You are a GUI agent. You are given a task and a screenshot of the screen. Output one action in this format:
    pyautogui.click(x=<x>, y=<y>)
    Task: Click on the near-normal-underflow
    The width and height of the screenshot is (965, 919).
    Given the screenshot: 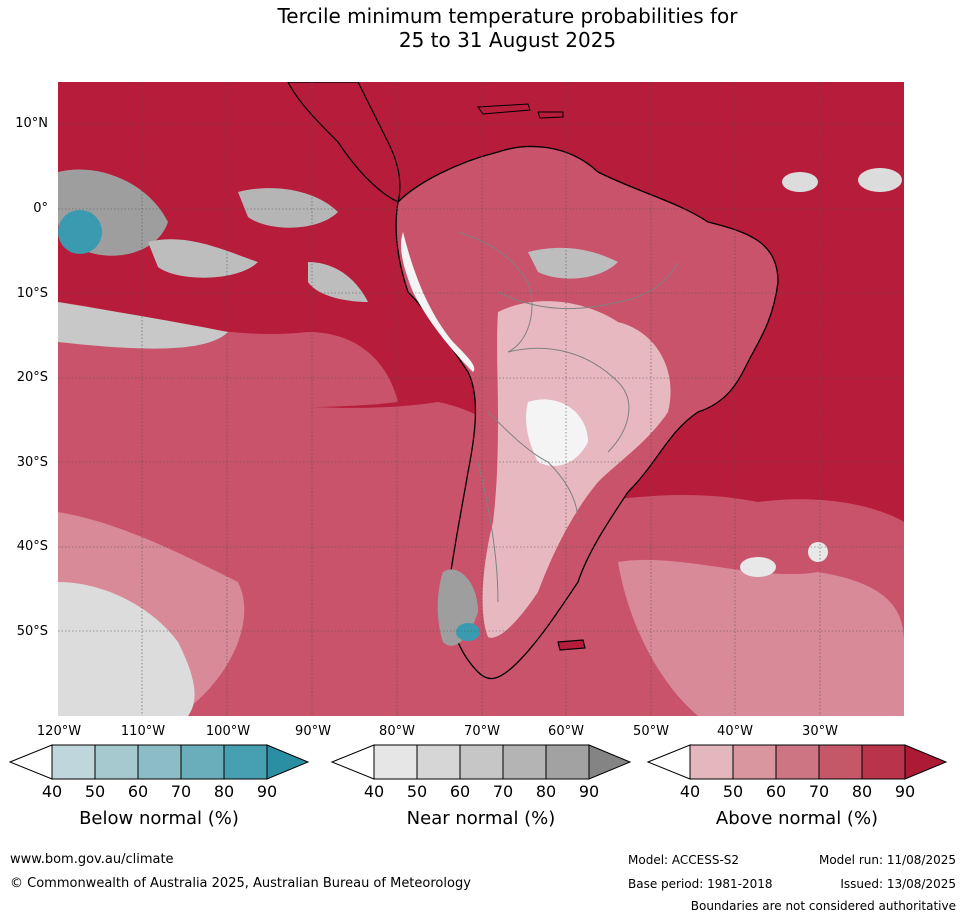 What is the action you would take?
    pyautogui.click(x=352, y=762)
    